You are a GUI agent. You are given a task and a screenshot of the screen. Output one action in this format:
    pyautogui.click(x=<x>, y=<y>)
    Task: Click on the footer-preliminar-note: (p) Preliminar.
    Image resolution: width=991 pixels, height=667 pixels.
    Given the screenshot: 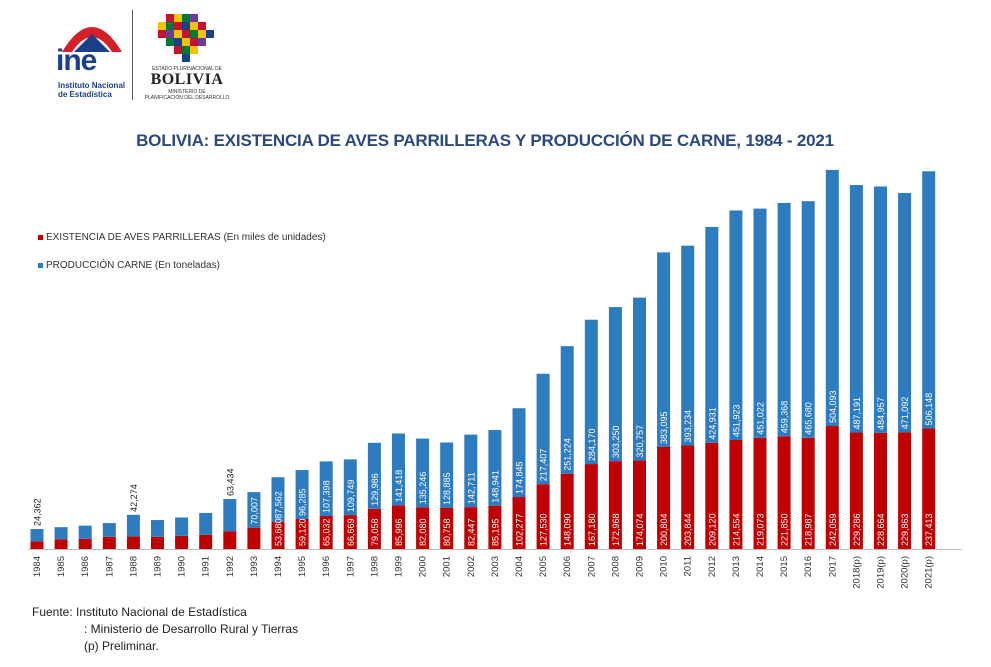 What is the action you would take?
    pyautogui.click(x=121, y=646)
    